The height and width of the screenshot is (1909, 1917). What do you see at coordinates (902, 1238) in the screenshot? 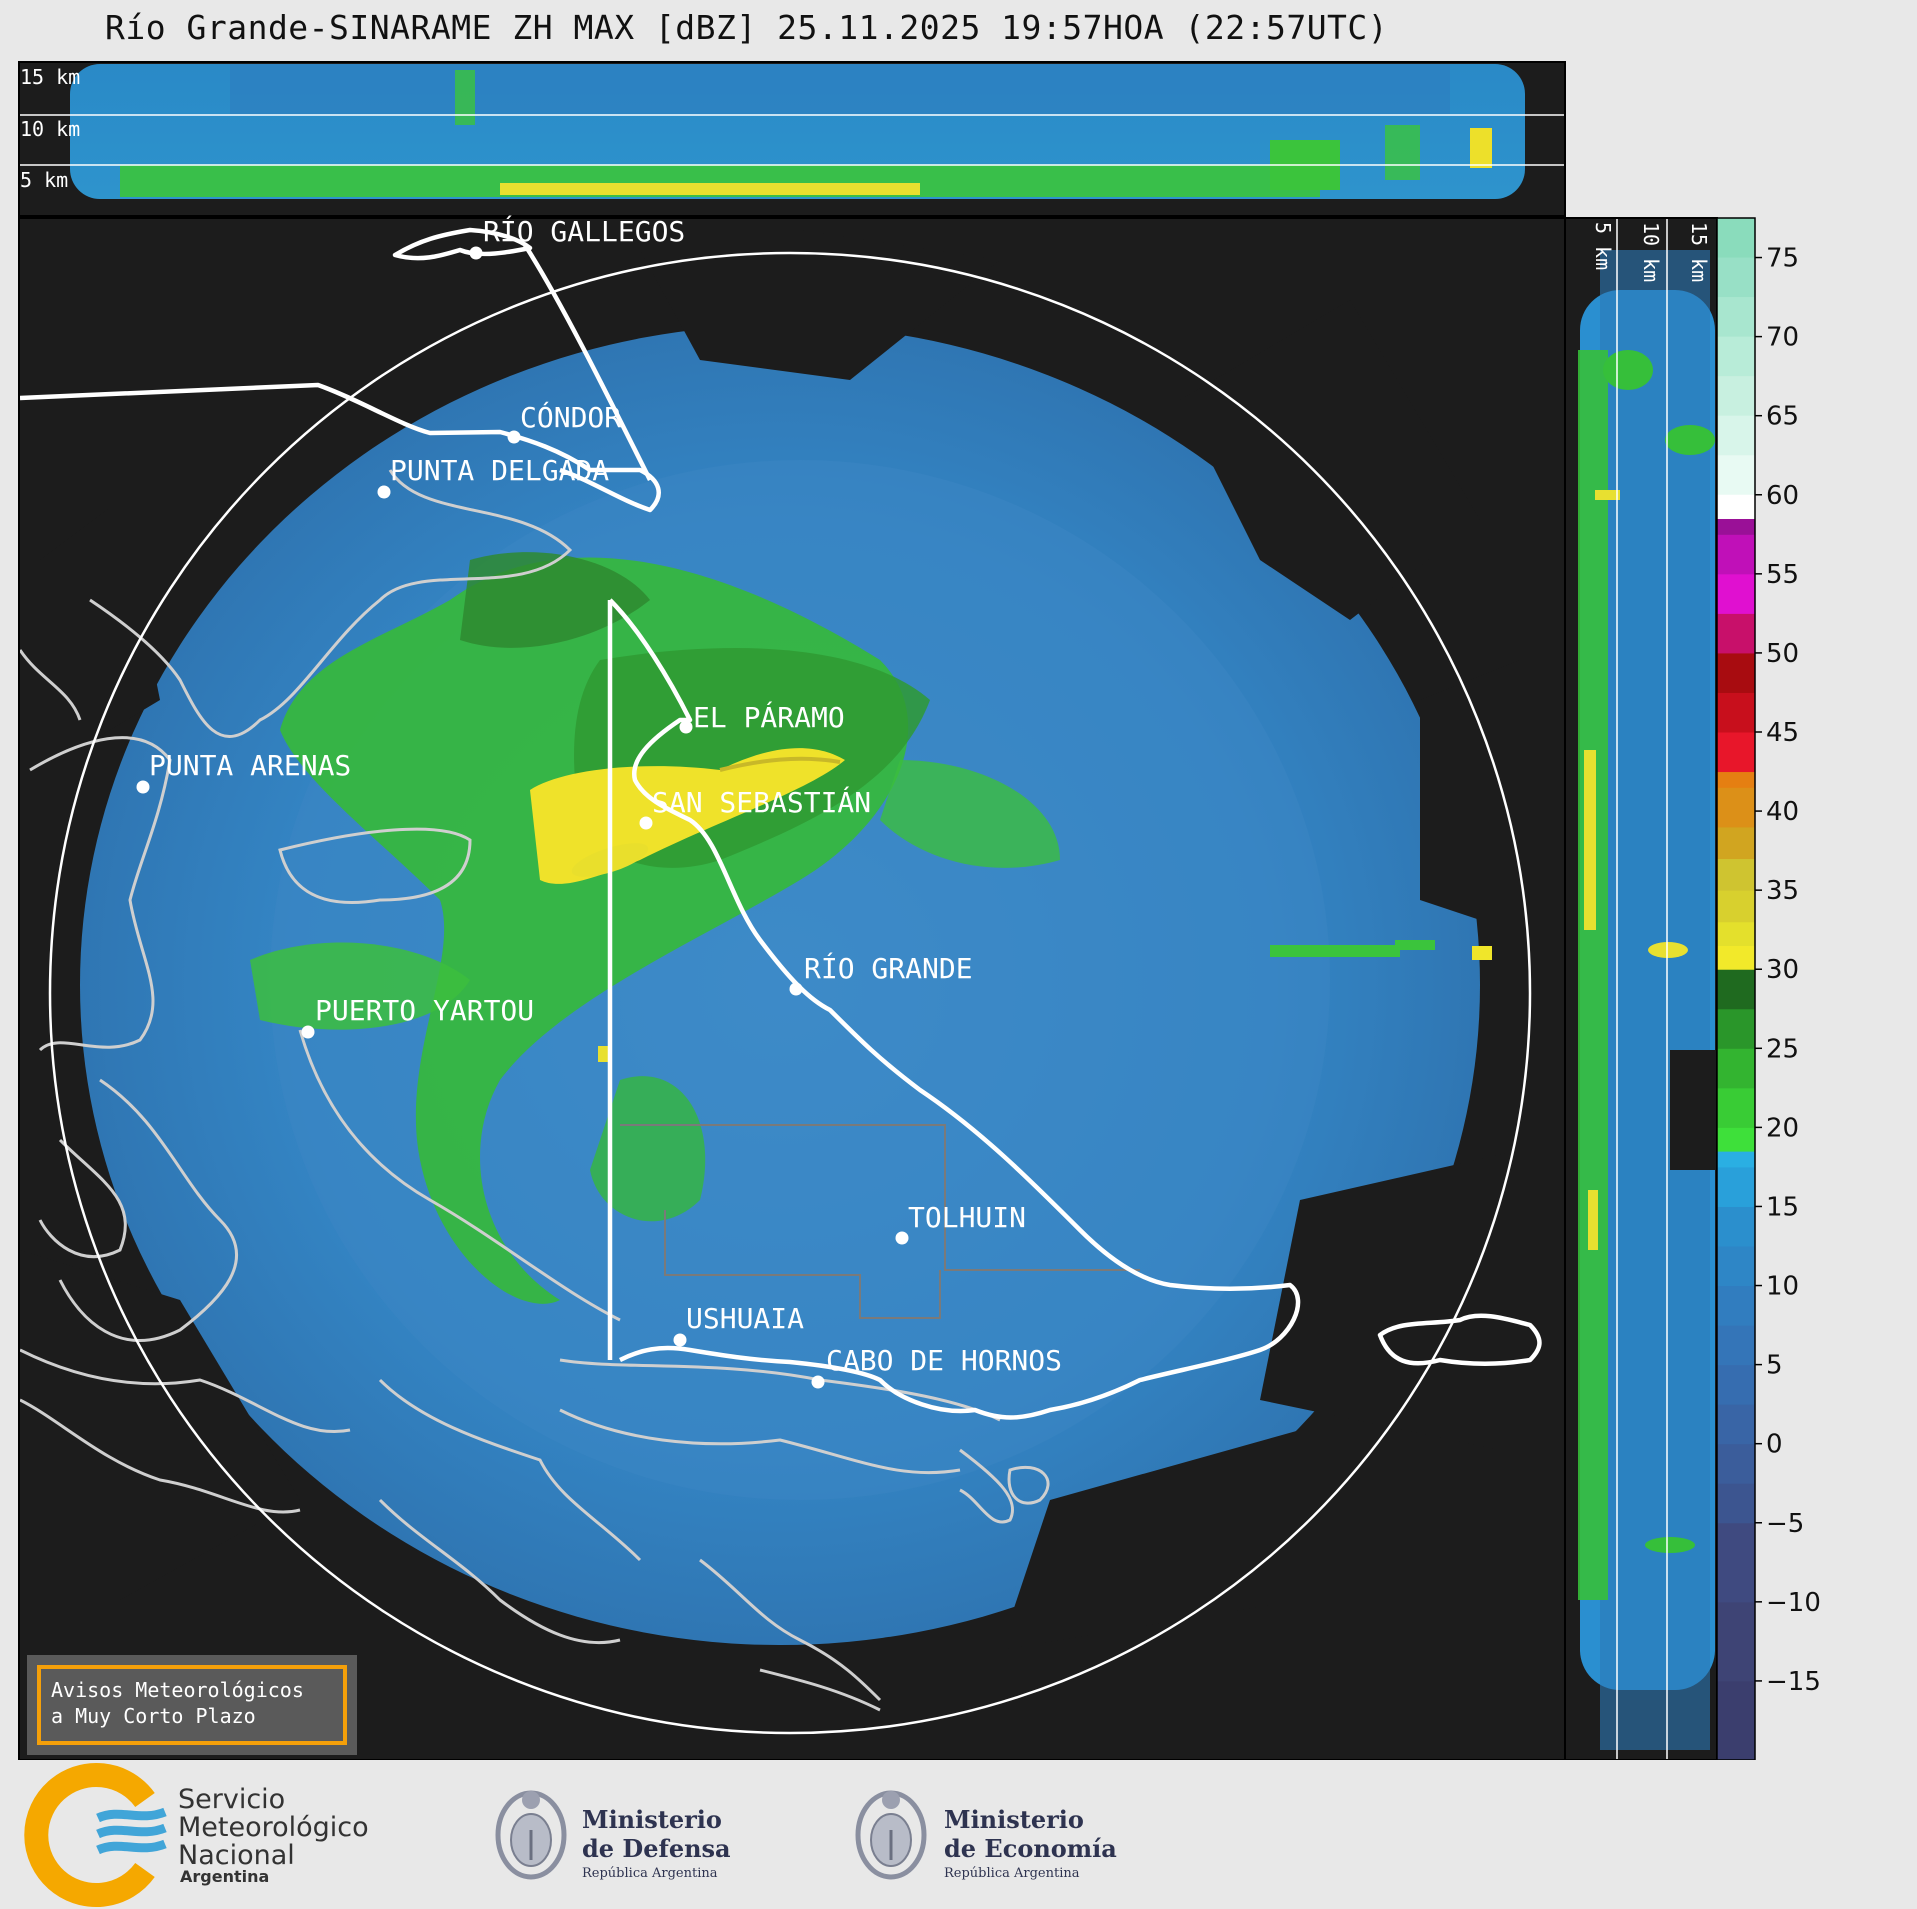
I see `place-marker-tolhuin` at bounding box center [902, 1238].